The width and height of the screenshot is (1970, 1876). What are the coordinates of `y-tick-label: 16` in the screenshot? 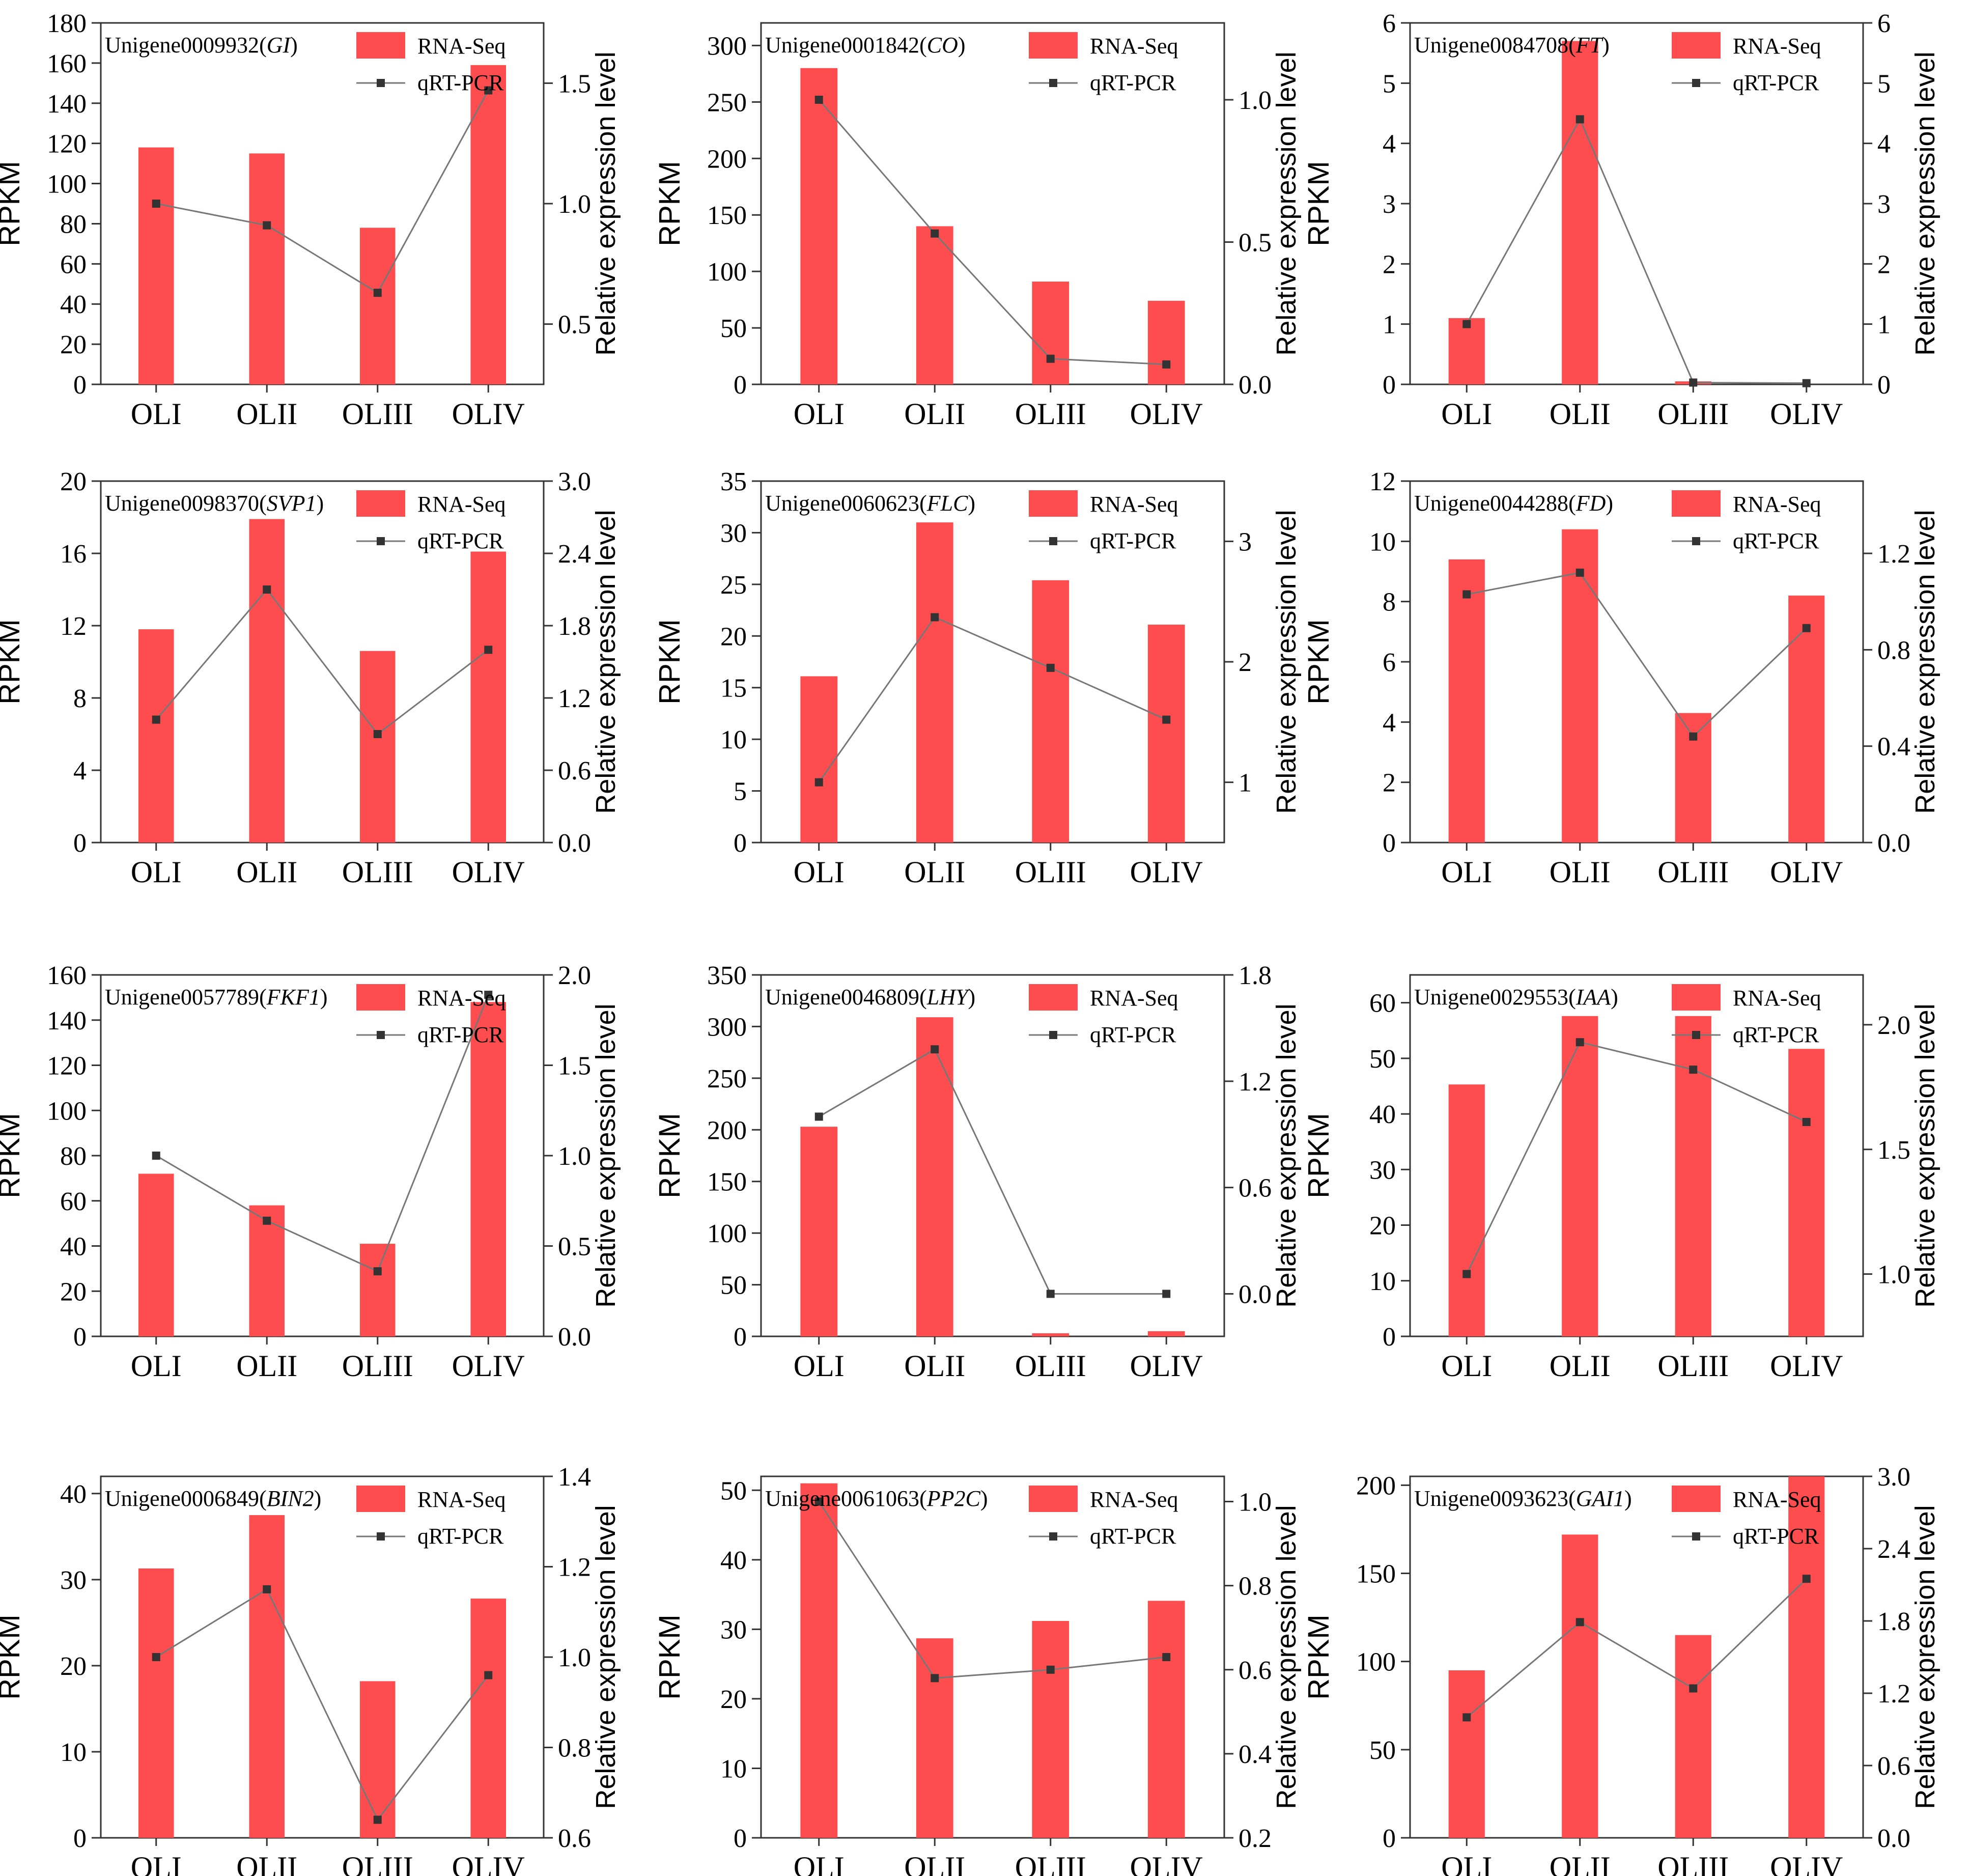 It's located at (74, 554).